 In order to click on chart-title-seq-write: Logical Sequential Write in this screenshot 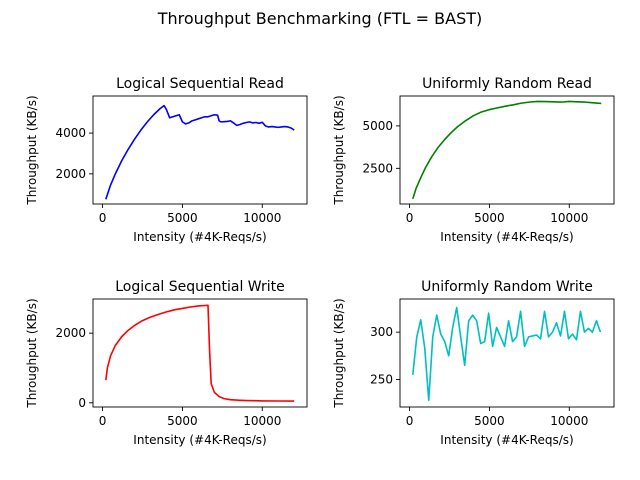, I will do `click(200, 287)`.